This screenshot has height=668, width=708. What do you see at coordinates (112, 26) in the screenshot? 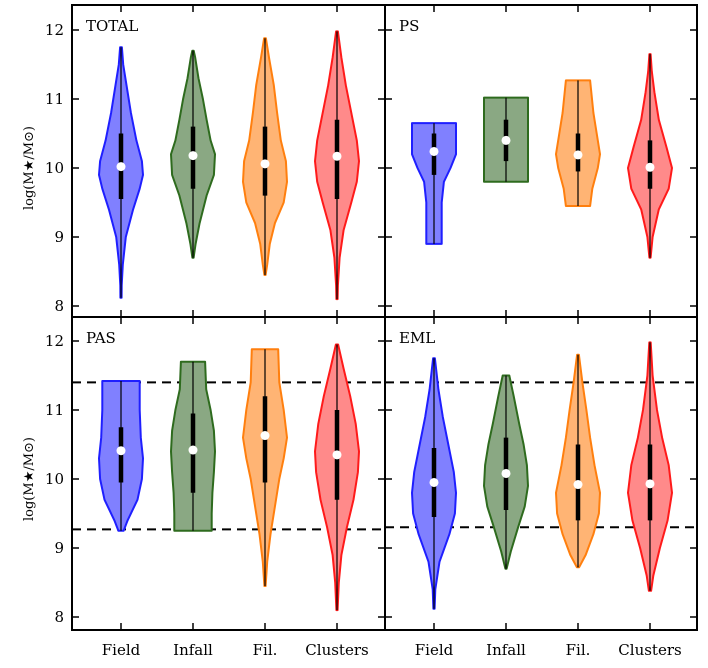
I see `panel-label: TOTAL` at bounding box center [112, 26].